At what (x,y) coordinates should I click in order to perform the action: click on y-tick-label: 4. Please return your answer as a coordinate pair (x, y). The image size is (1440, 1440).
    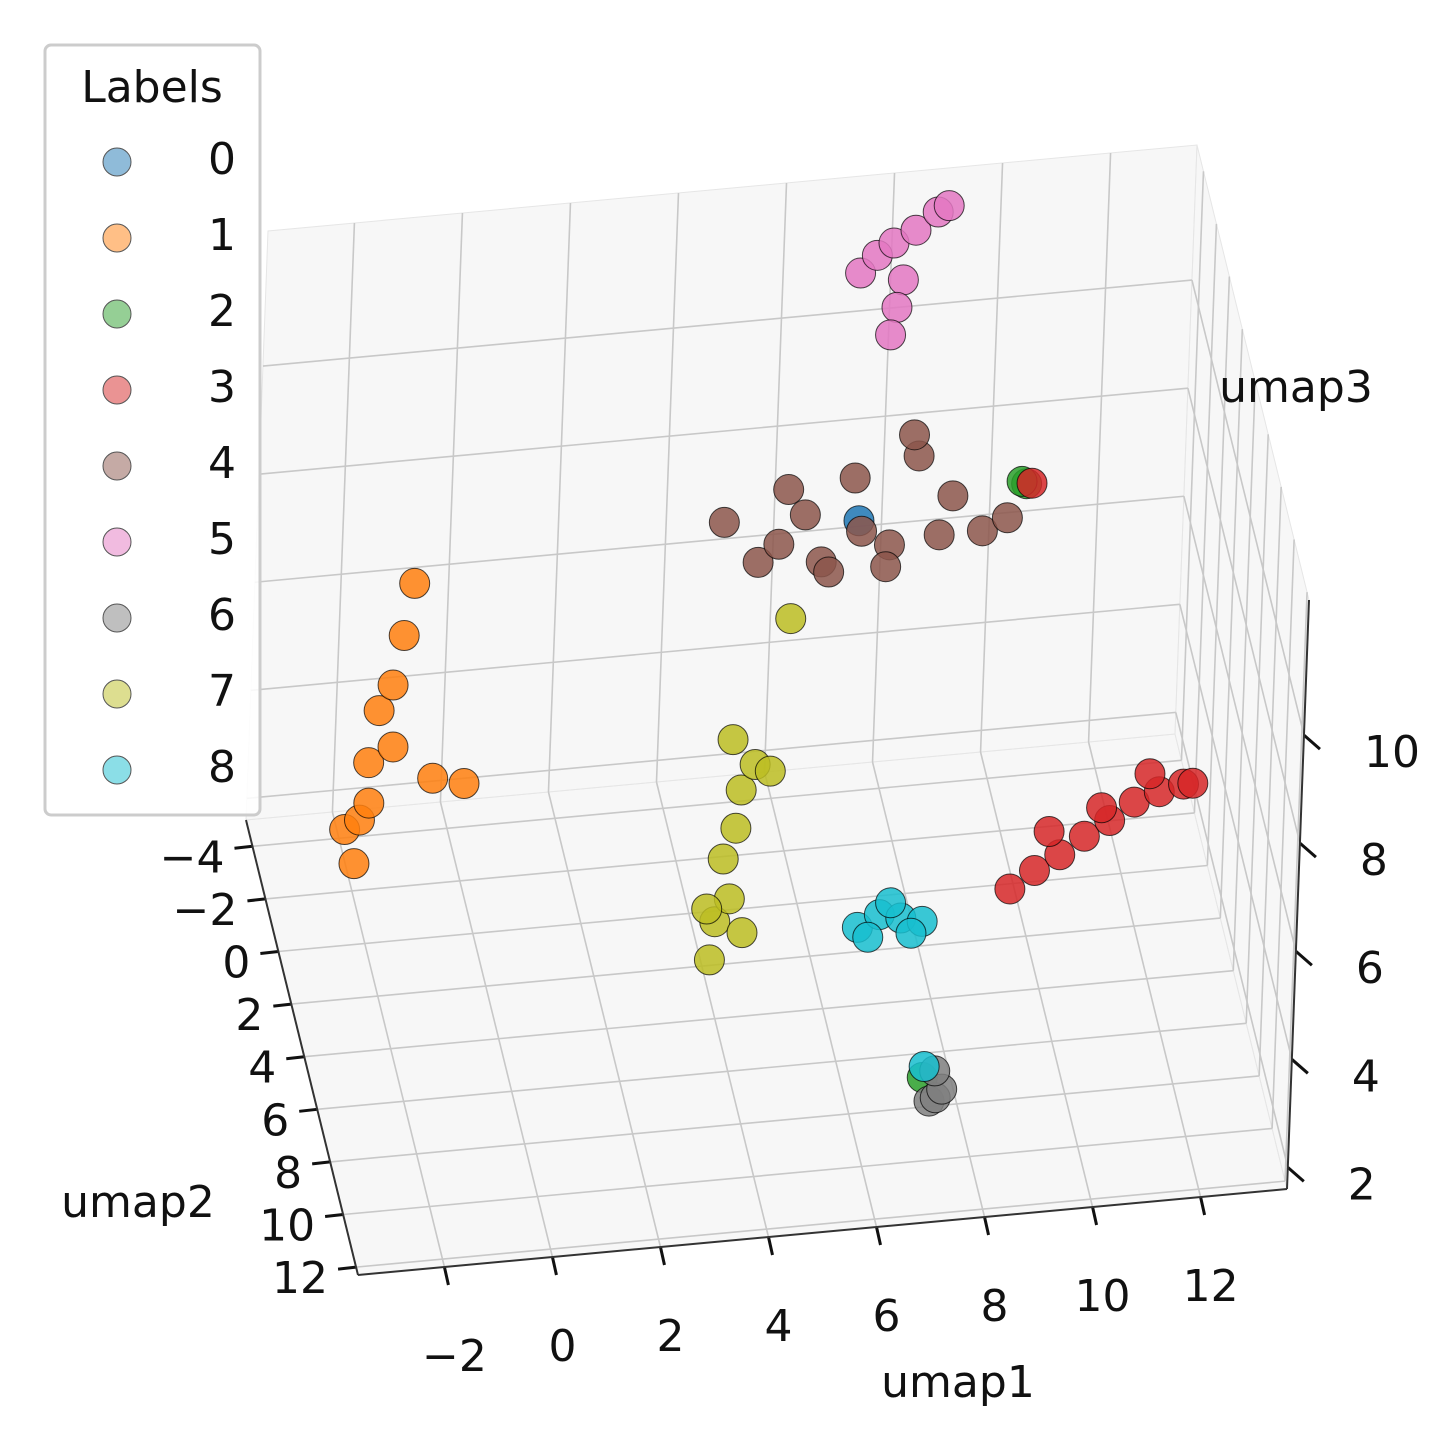
    Looking at the image, I should click on (262, 1068).